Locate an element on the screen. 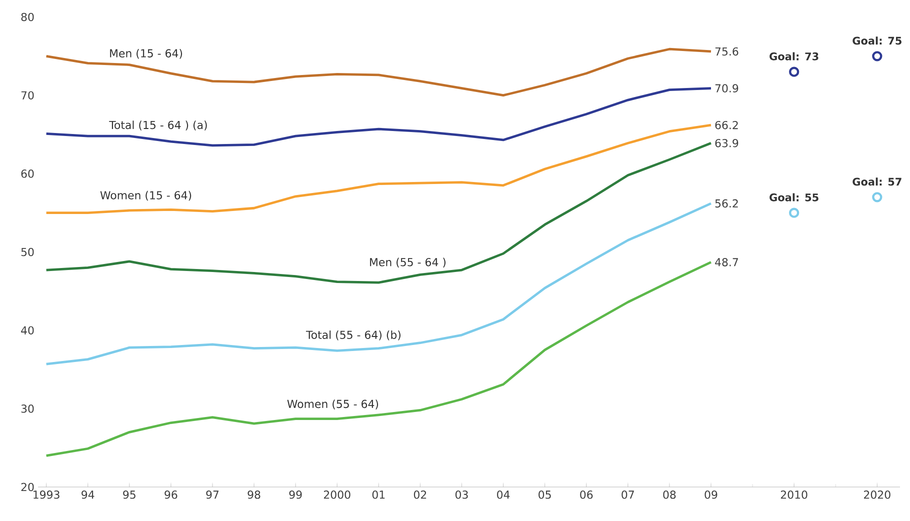 The image size is (910, 521). data-label: 66.2 is located at coordinates (726, 125).